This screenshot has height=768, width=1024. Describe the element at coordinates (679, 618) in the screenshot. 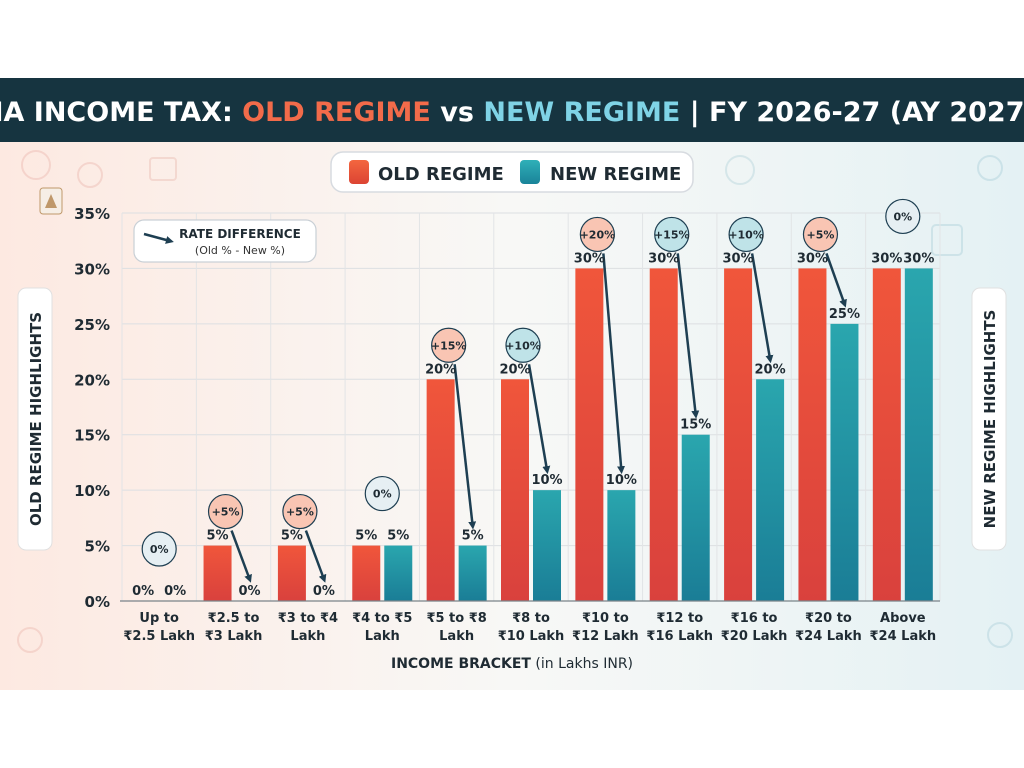

I see `x-tick-label: ₹12 to` at that location.